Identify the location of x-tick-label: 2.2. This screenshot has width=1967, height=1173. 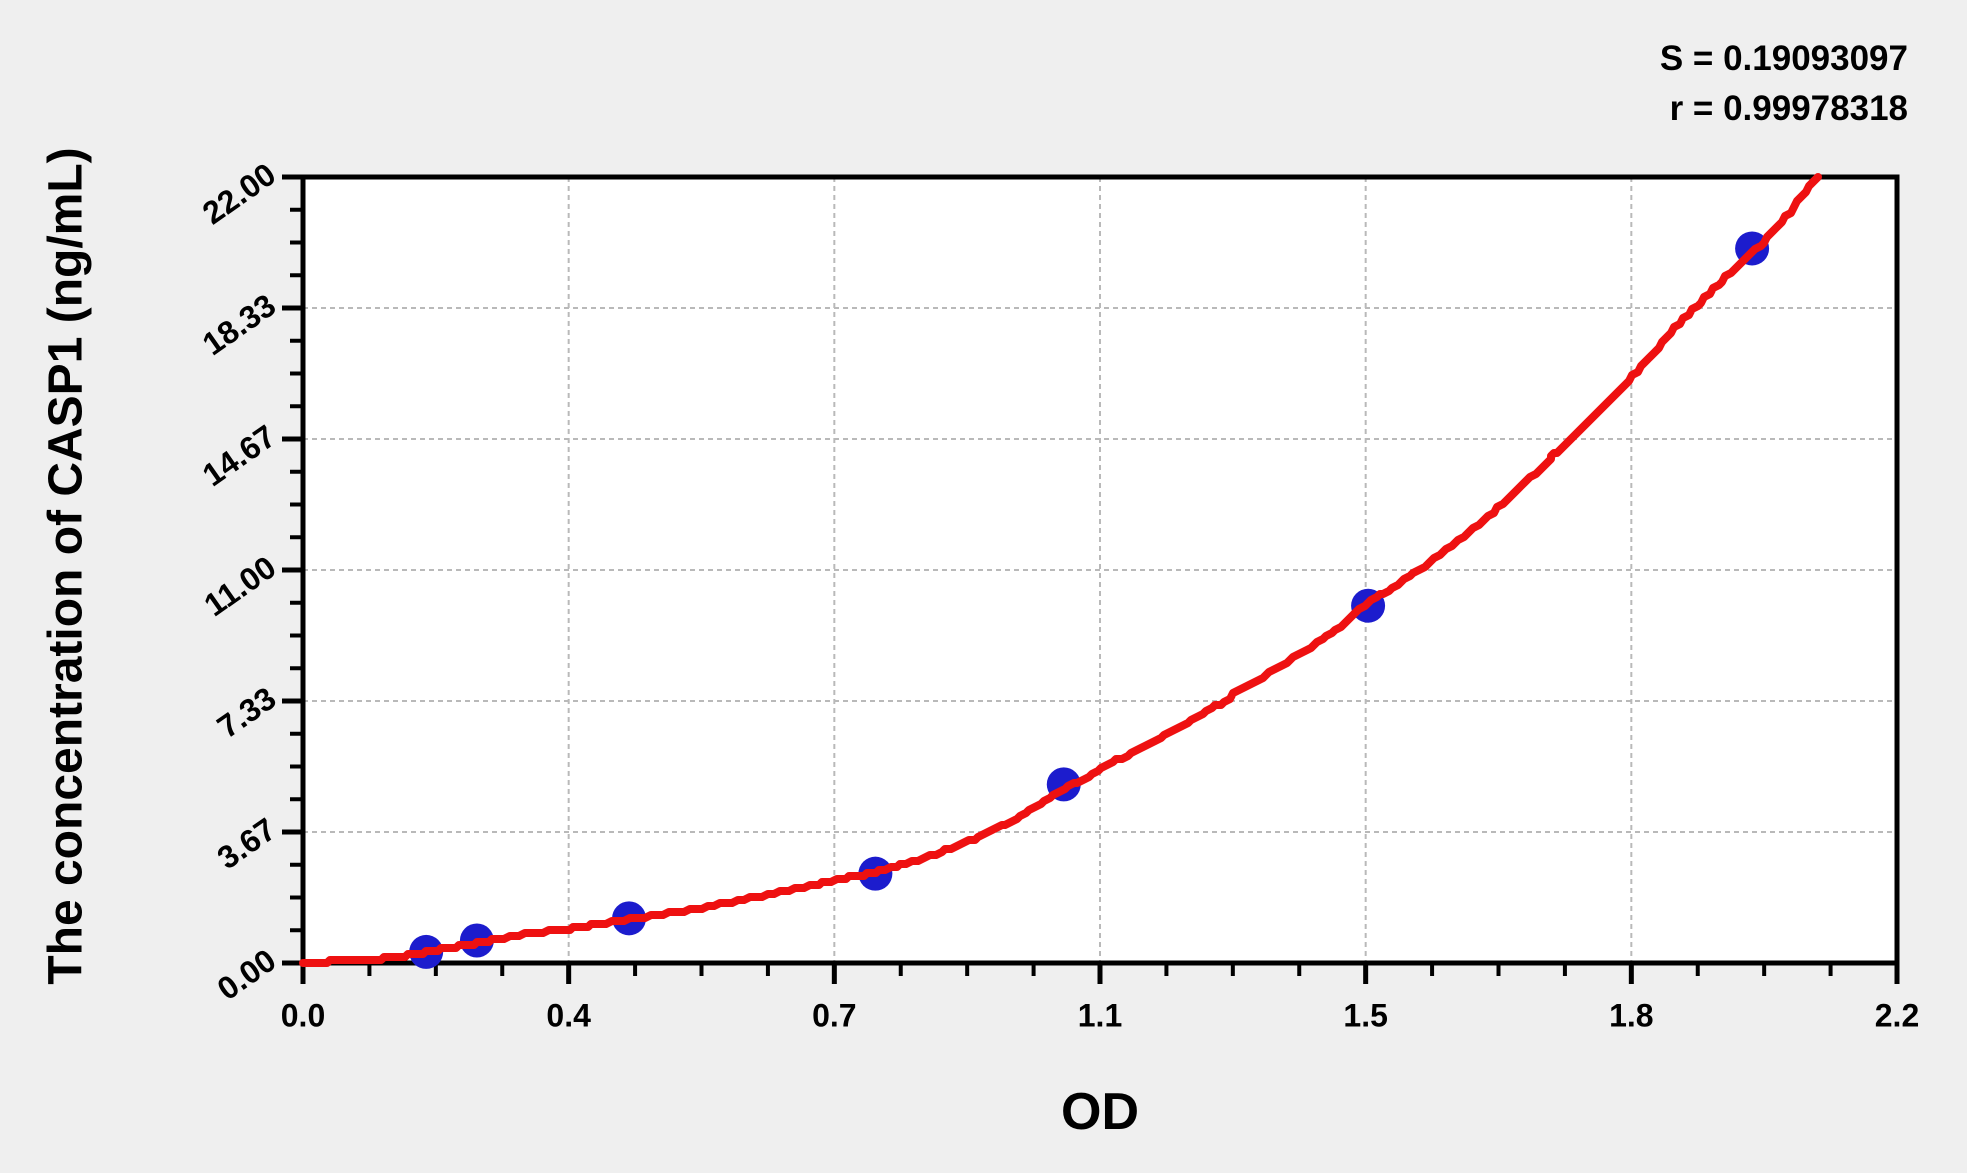
(1897, 1015).